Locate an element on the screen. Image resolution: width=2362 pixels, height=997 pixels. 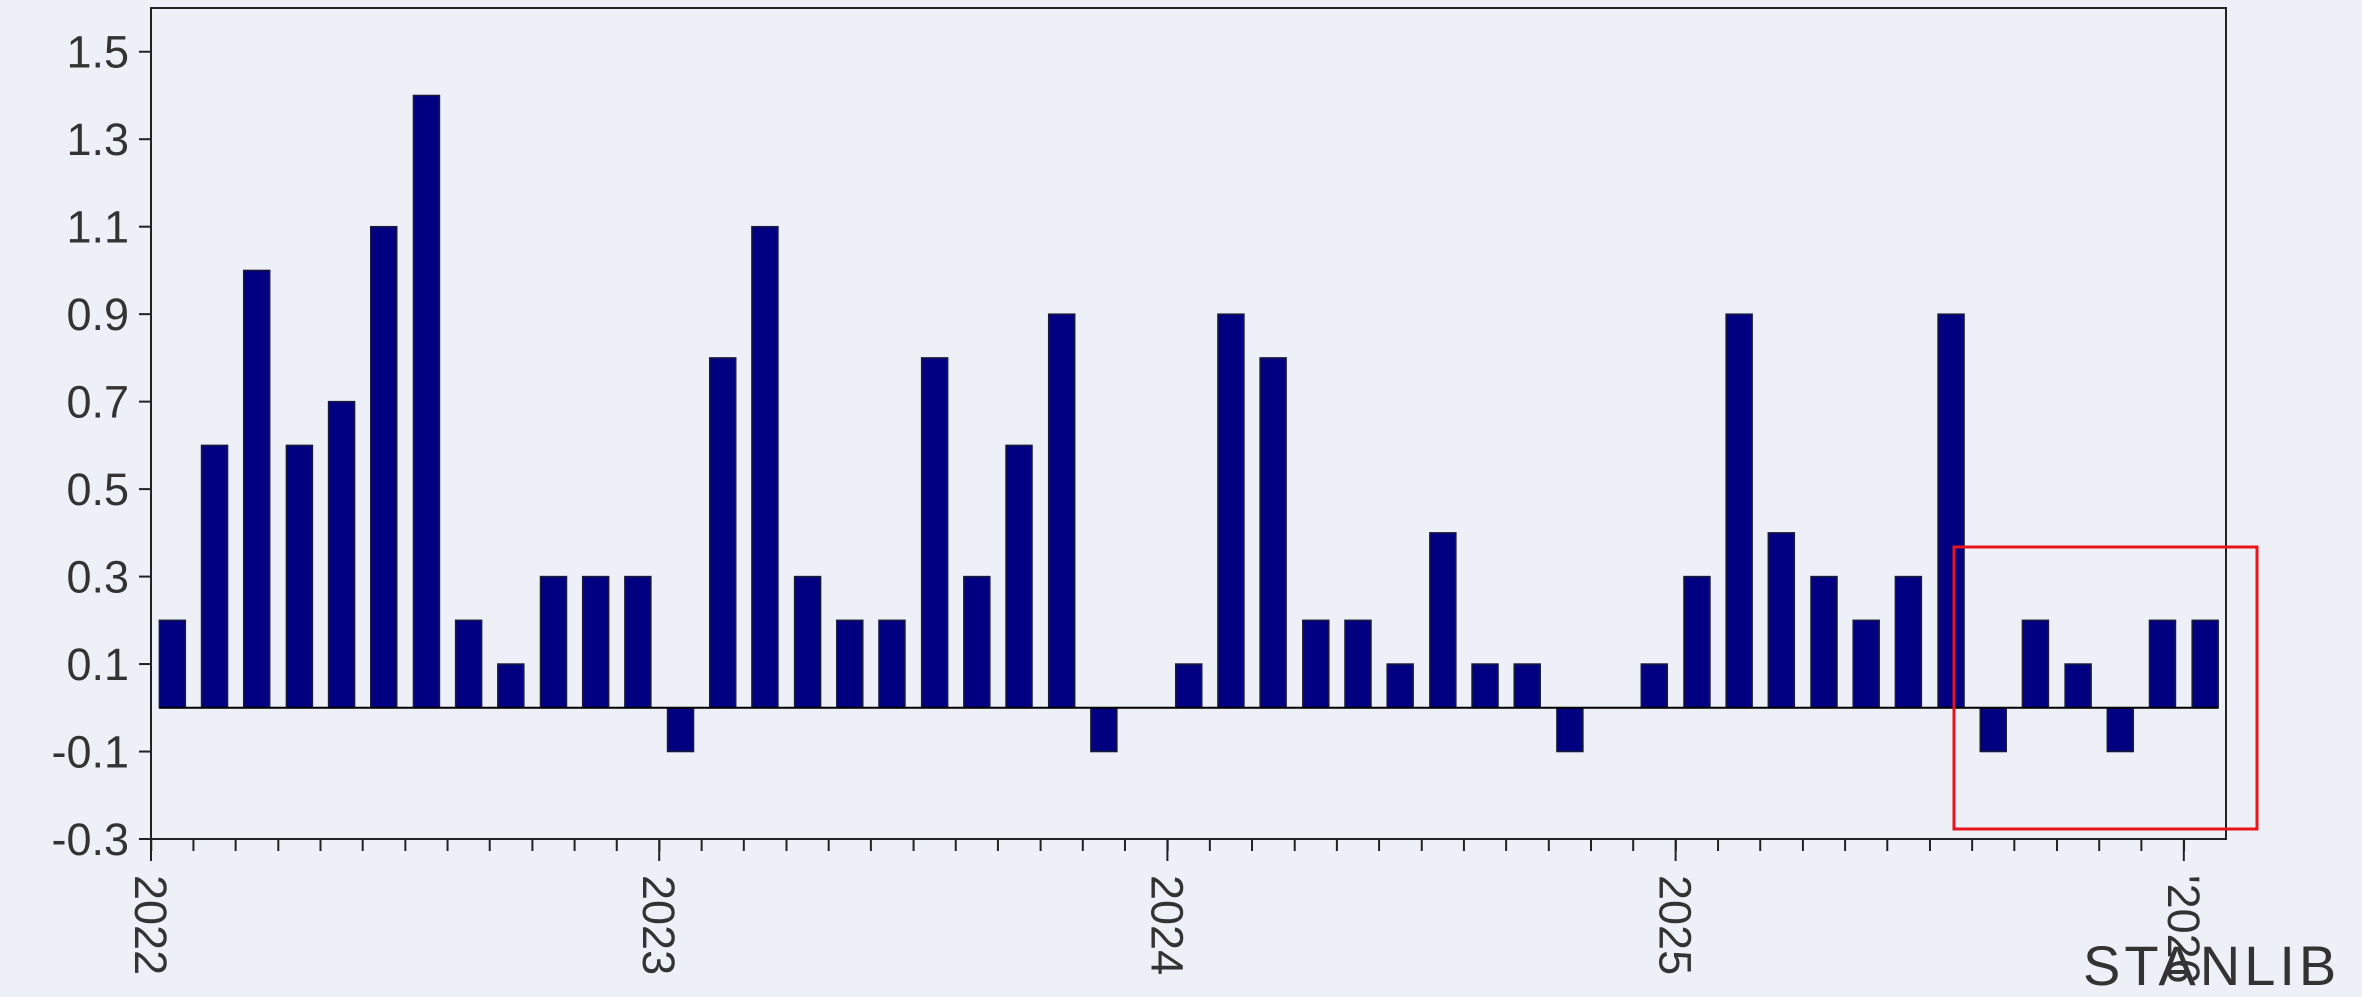
x-tick-label: 2022 is located at coordinates (150, 925).